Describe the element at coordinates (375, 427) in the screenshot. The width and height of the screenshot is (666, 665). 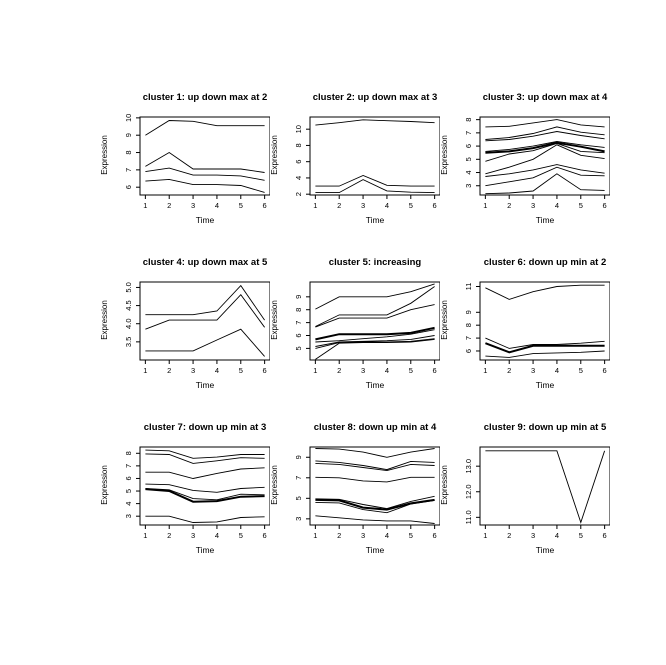
I see `subplot-title: cluster 8: down up min at 4` at that location.